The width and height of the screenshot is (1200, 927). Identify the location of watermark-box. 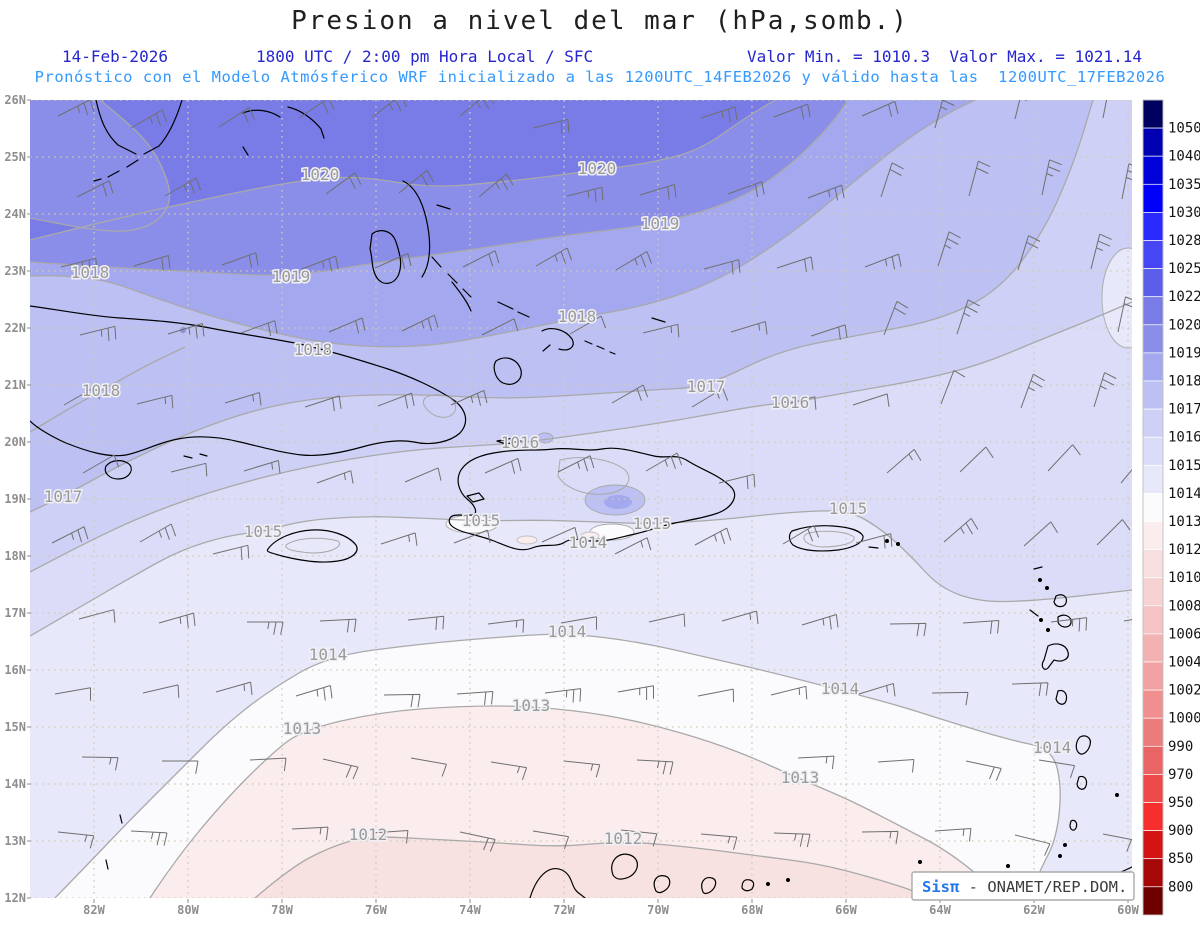
(1023, 886).